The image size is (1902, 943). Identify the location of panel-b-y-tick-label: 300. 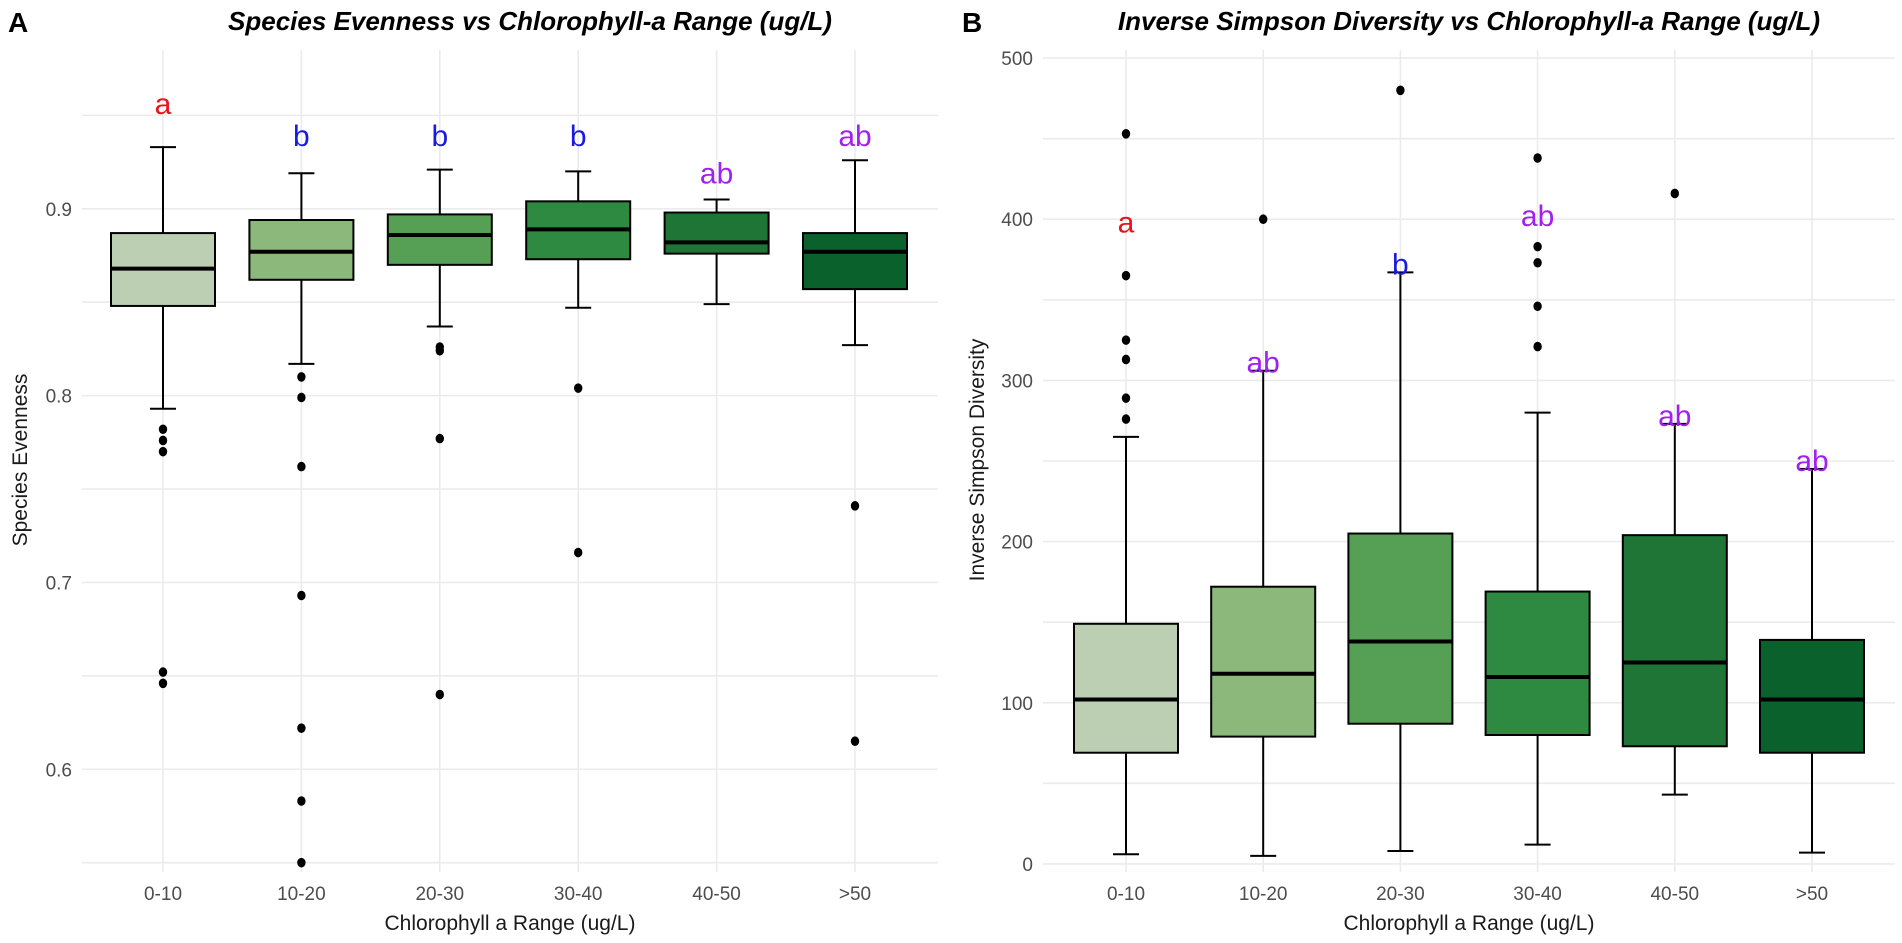
(1017, 381).